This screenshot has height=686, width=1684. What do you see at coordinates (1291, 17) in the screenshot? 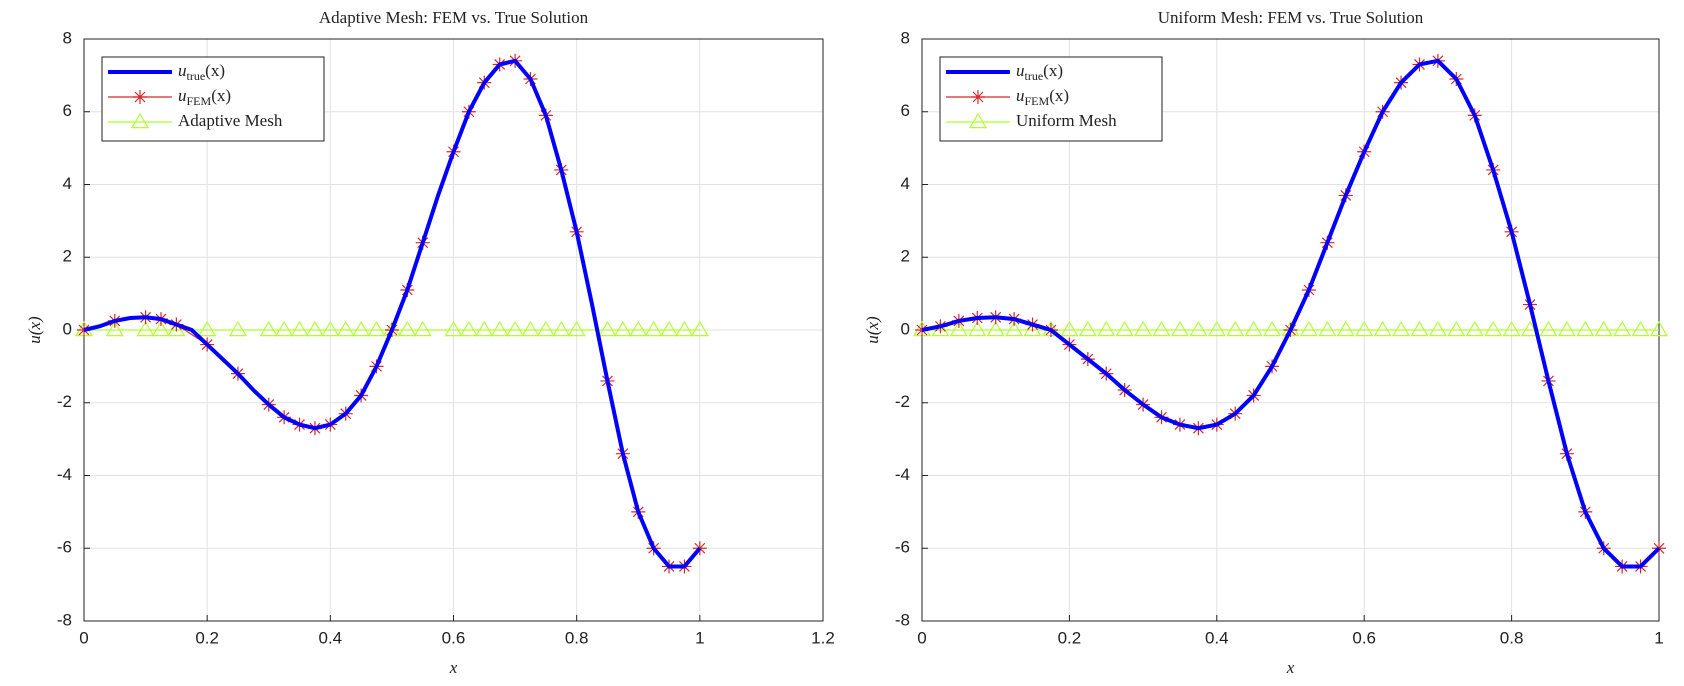
I see `chart-title: Uniform Mesh: FEM vs. True Solution` at bounding box center [1291, 17].